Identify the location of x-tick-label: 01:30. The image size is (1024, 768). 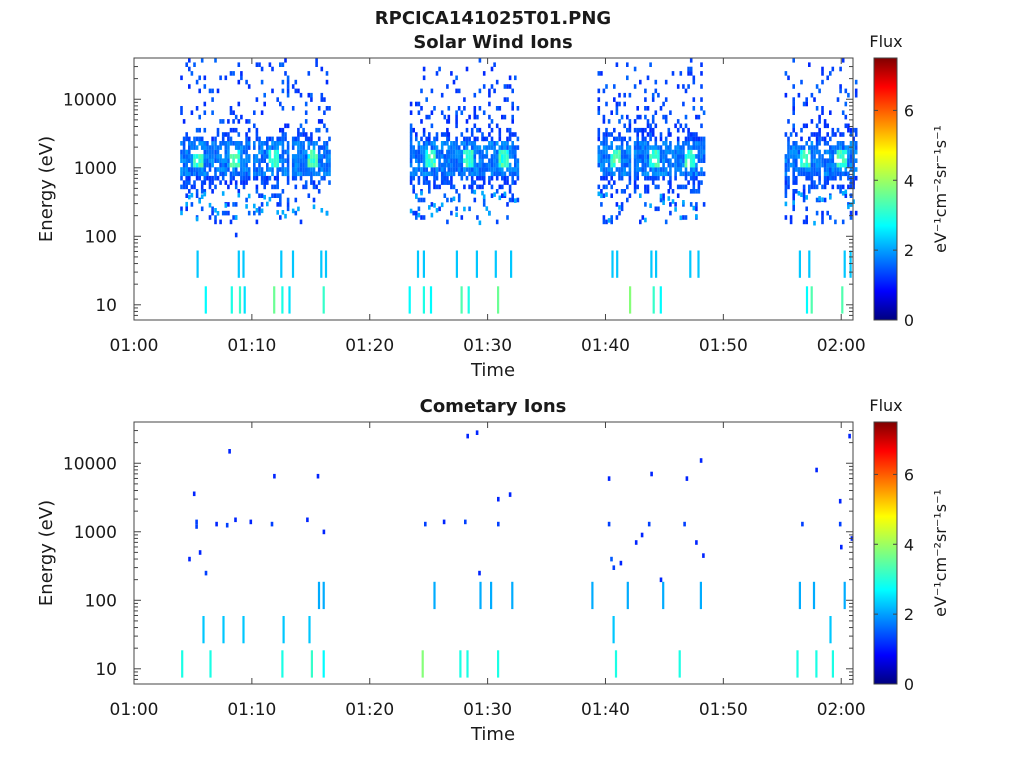
(487, 346).